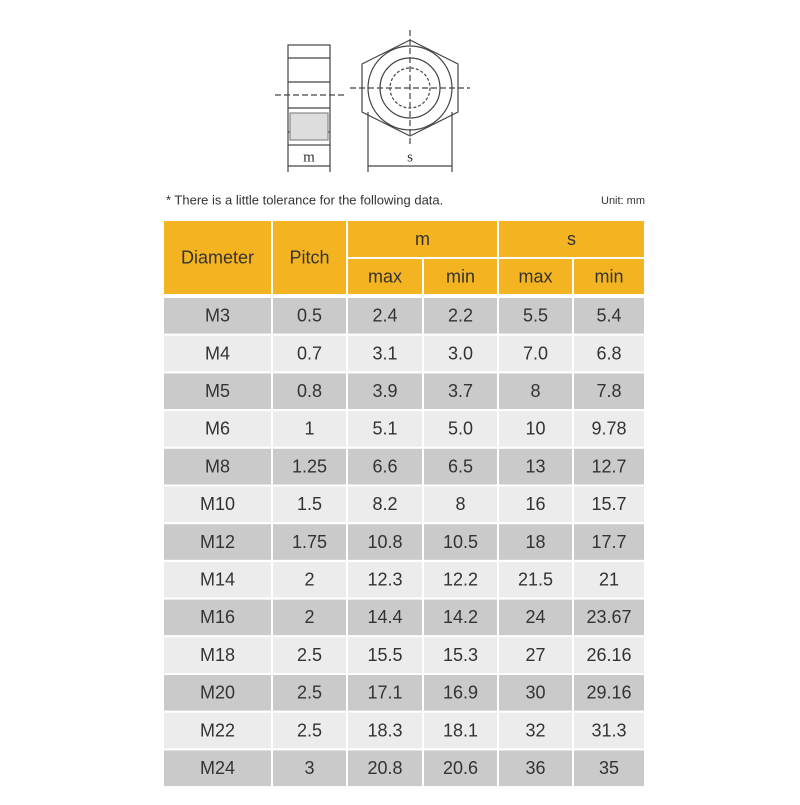 This screenshot has width=800, height=805. I want to click on unit: Unit: mm, so click(623, 201).